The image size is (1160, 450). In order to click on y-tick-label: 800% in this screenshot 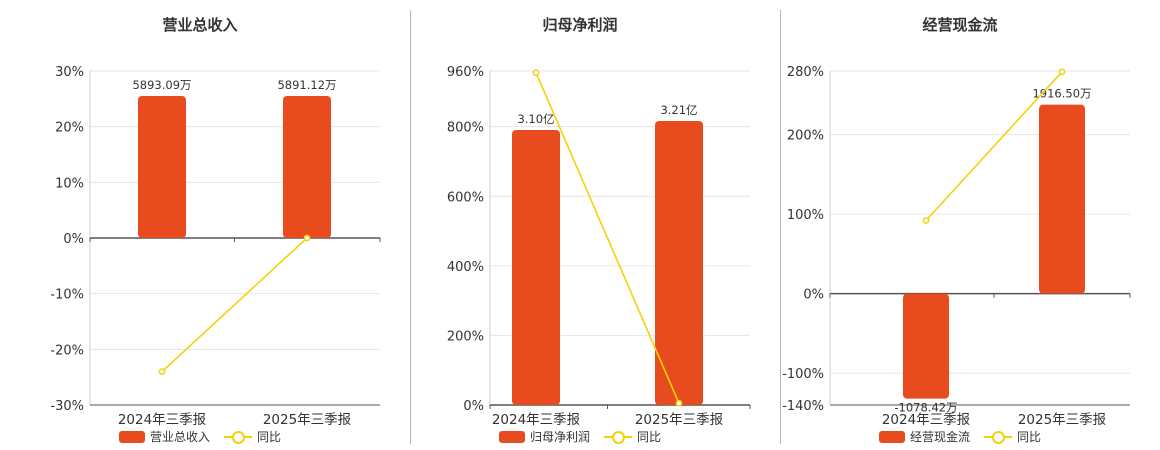, I will do `click(465, 128)`.